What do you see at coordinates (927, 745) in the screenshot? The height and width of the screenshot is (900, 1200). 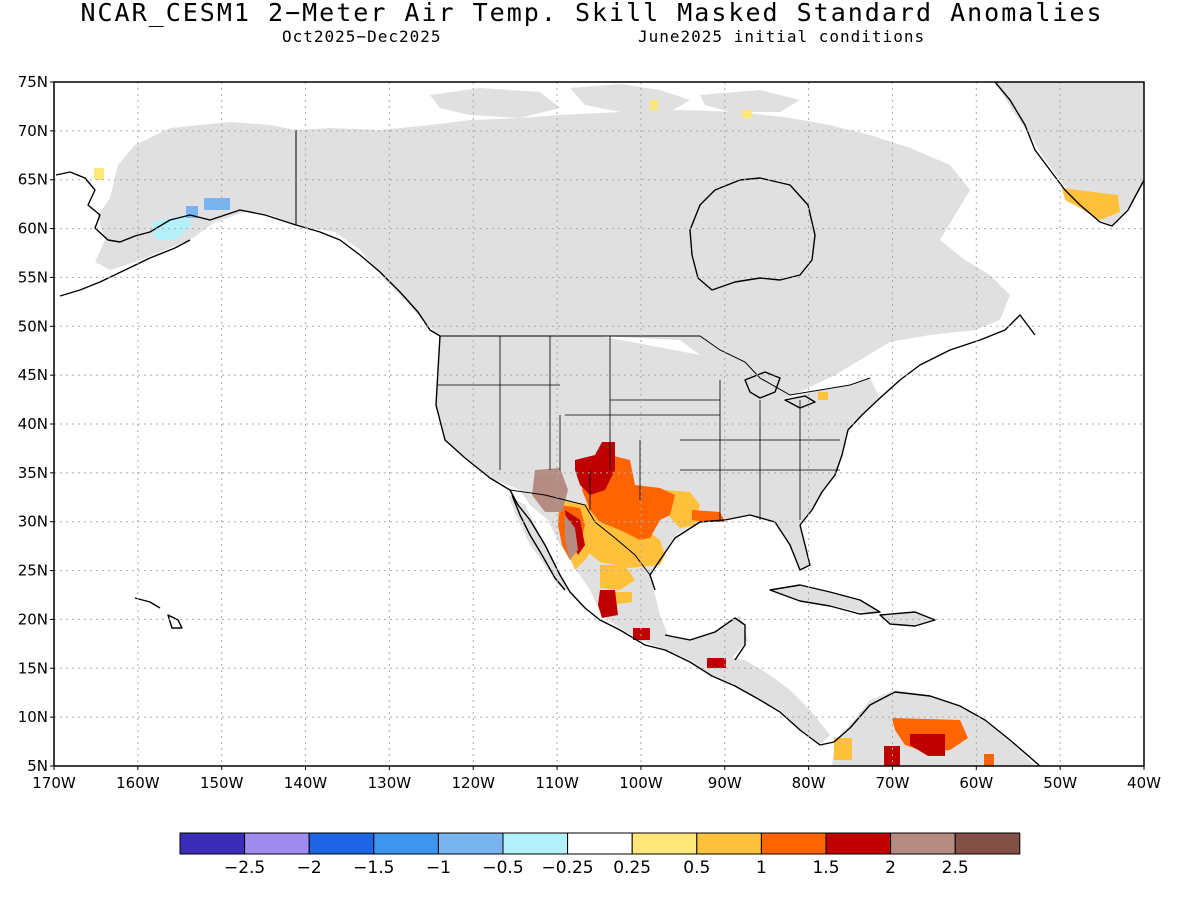 I see `anomaly-venezuela-red` at bounding box center [927, 745].